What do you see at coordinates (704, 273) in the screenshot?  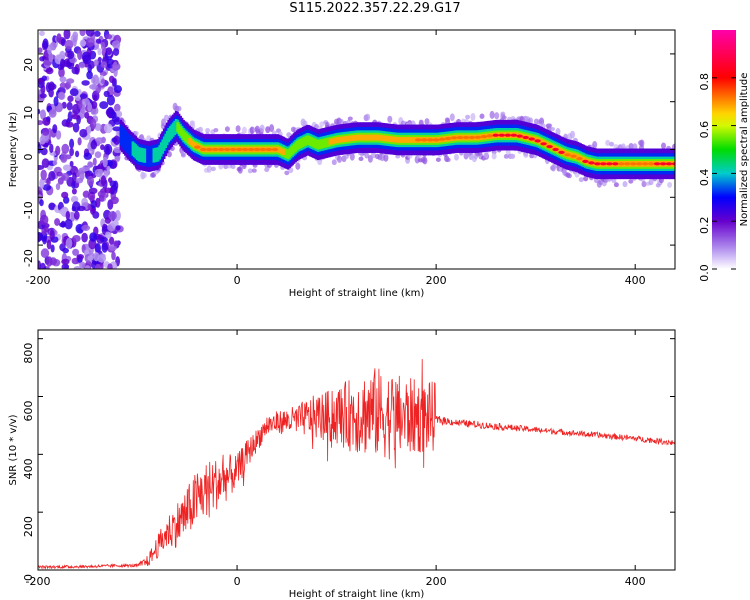 I see `colorbar-tick-label: 0.0` at bounding box center [704, 273].